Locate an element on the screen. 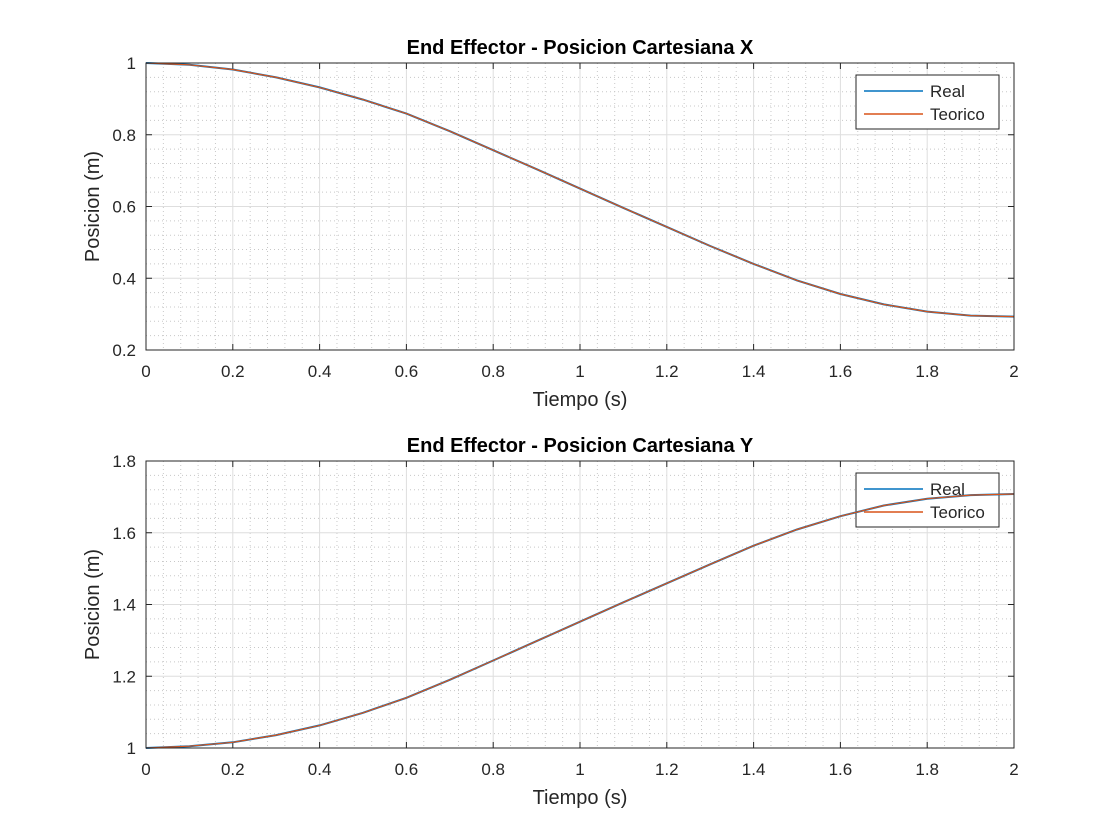 Image resolution: width=1120 pixels, height=840 pixels. axes-x-ylabel: Posicion (m) is located at coordinates (93, 206).